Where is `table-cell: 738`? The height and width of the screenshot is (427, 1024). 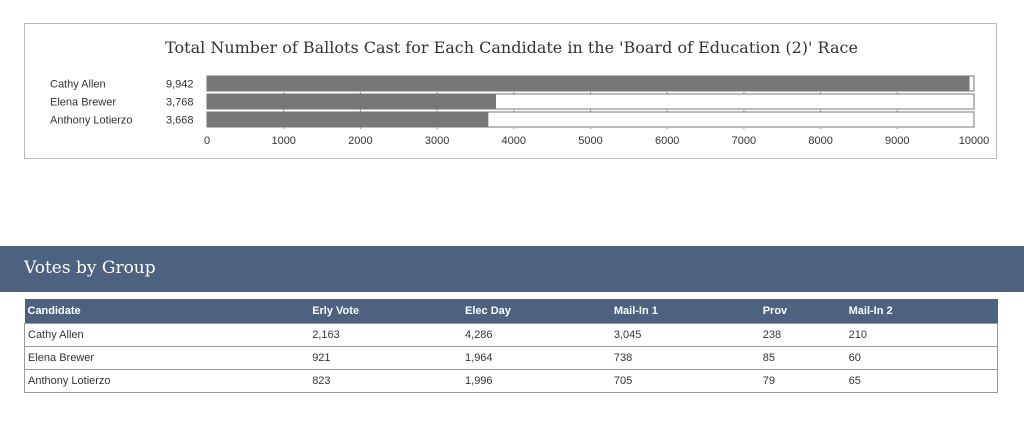 table-cell: 738 is located at coordinates (685, 358).